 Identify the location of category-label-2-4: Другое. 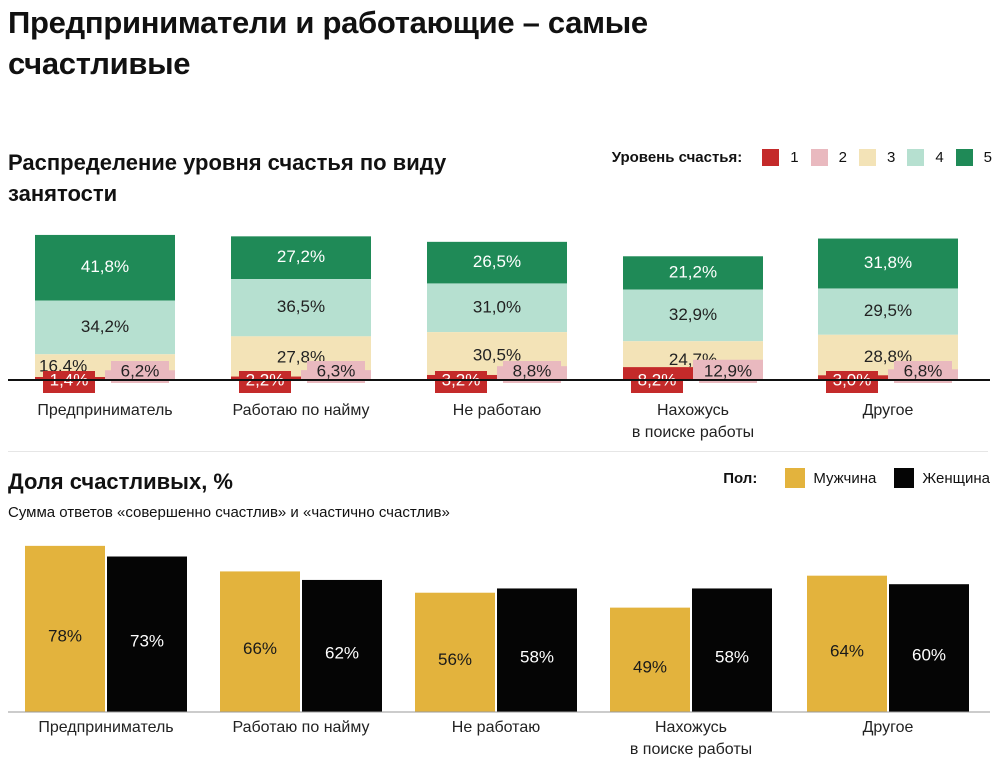
(888, 727).